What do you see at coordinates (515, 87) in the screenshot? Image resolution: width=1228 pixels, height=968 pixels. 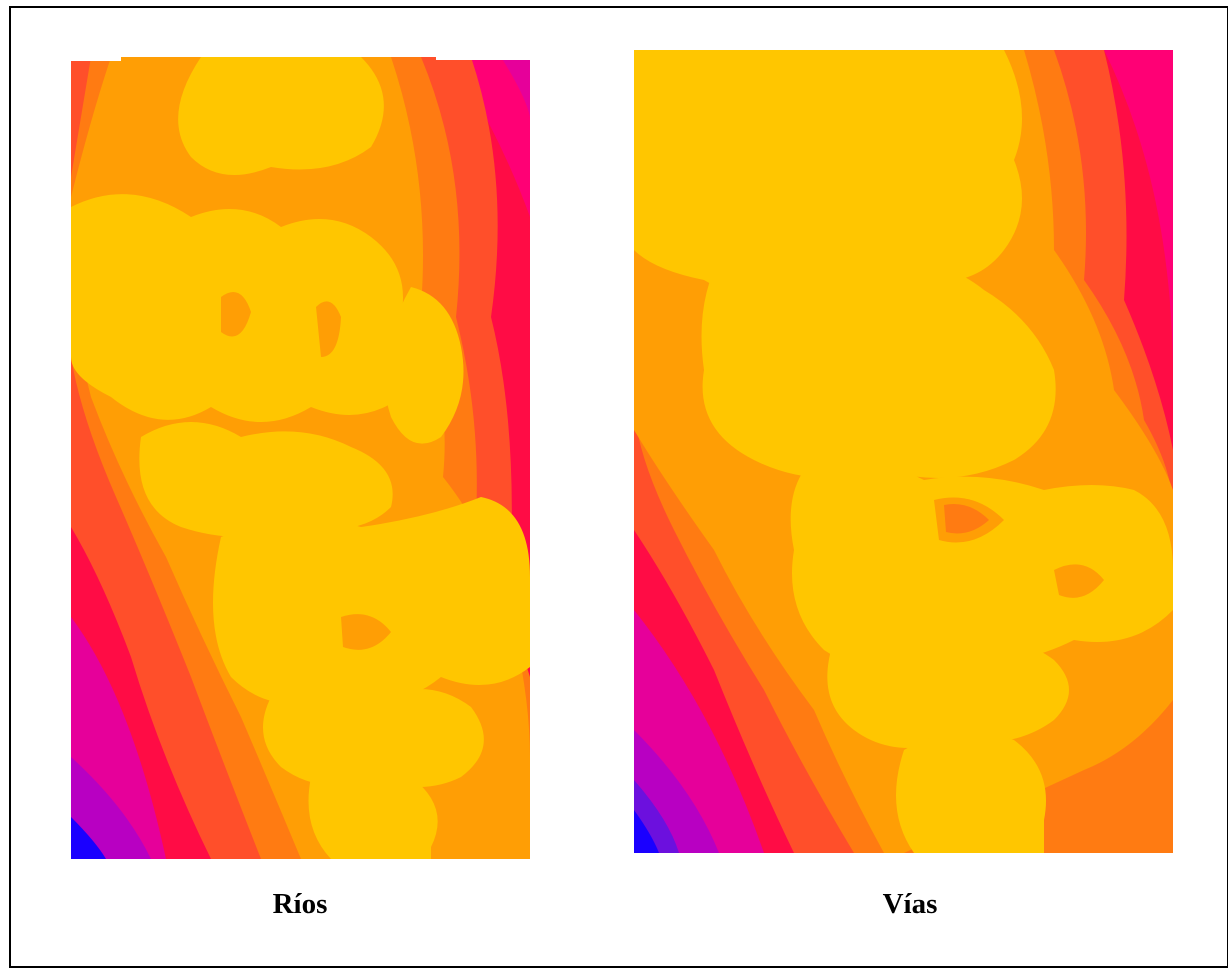 I see `band-pink-right` at bounding box center [515, 87].